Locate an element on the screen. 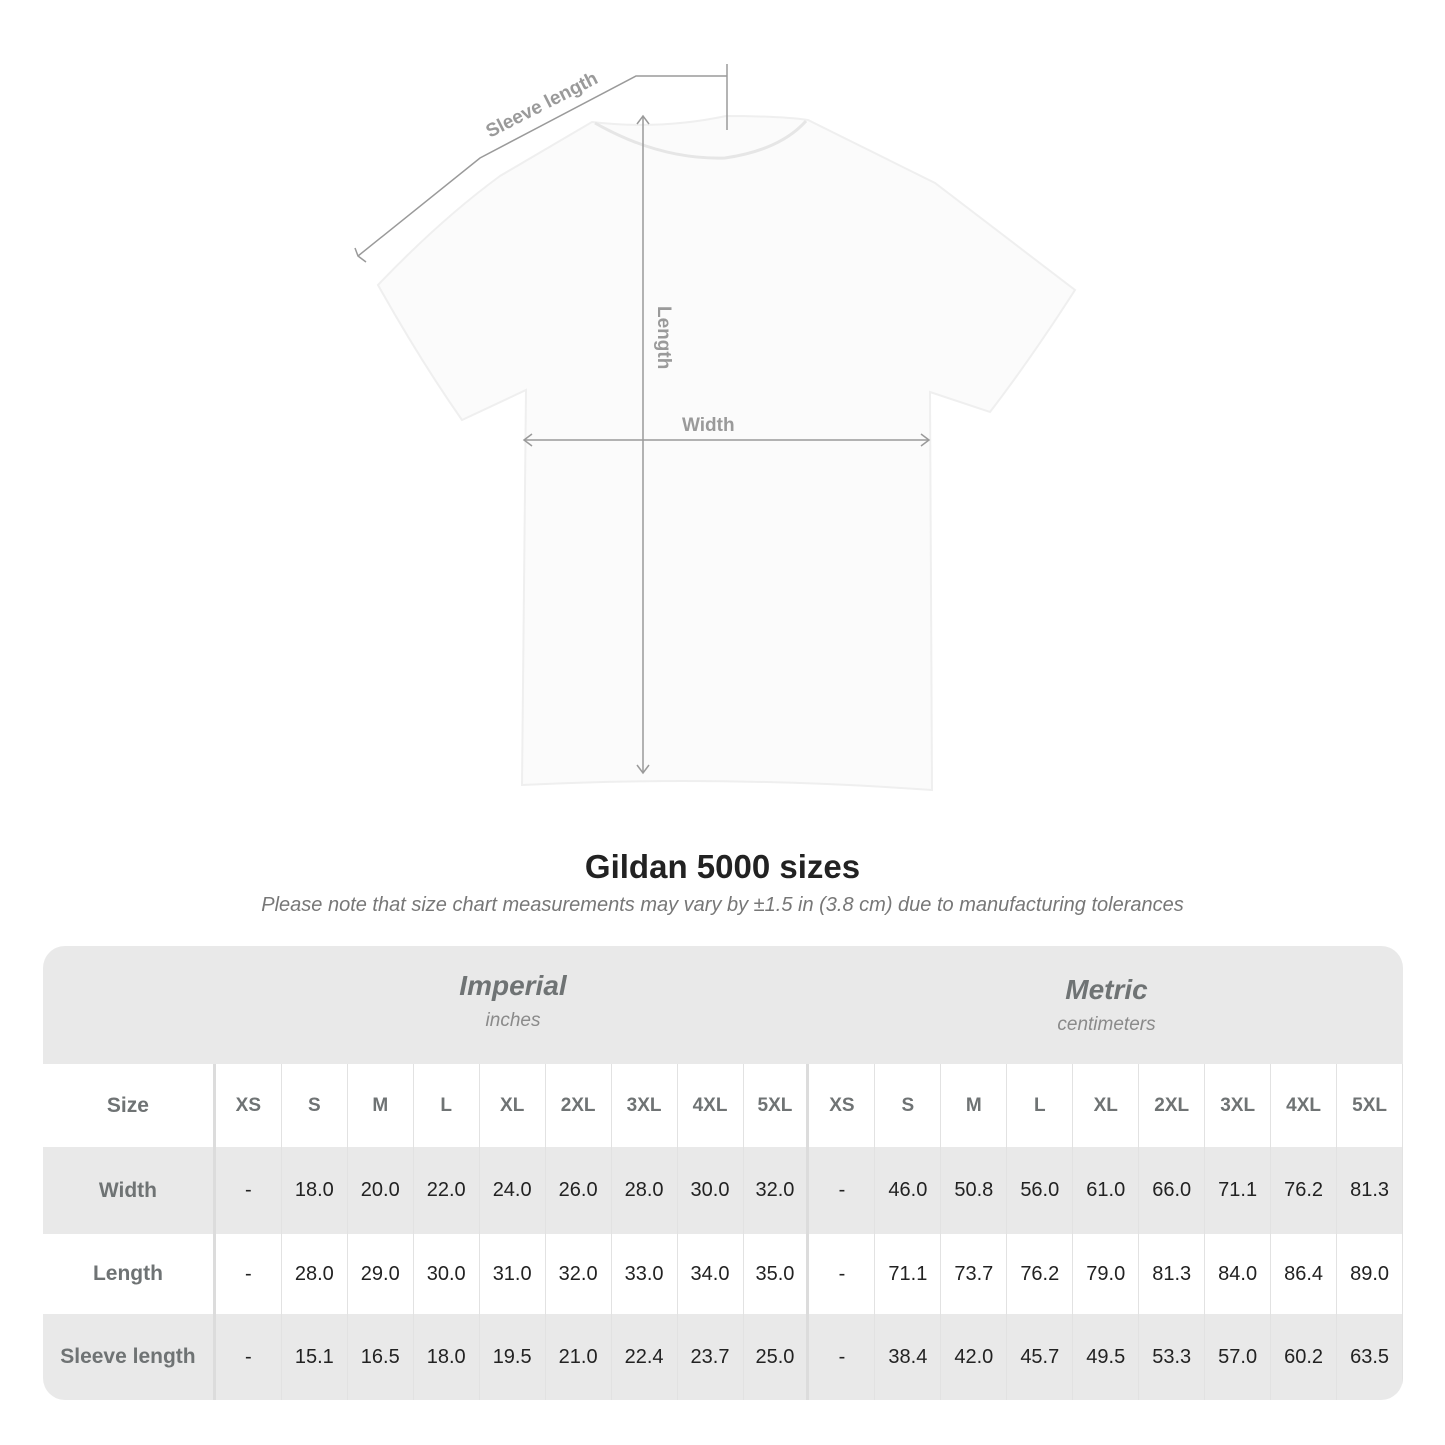 The height and width of the screenshot is (1445, 1445). size-imperial-header: 2XL is located at coordinates (579, 1105).